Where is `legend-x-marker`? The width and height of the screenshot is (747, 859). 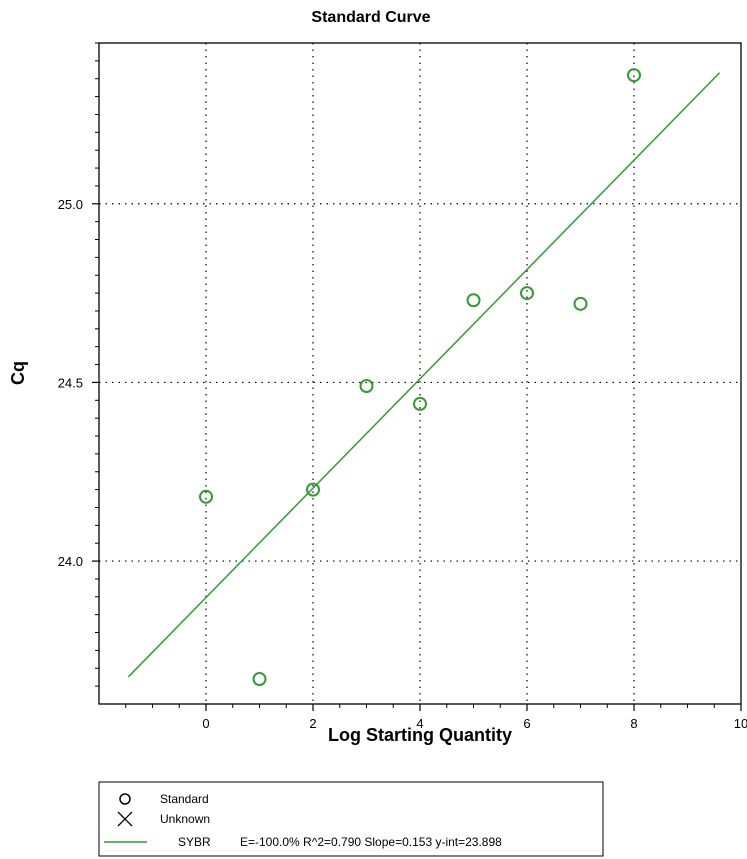
legend-x-marker is located at coordinates (125, 819).